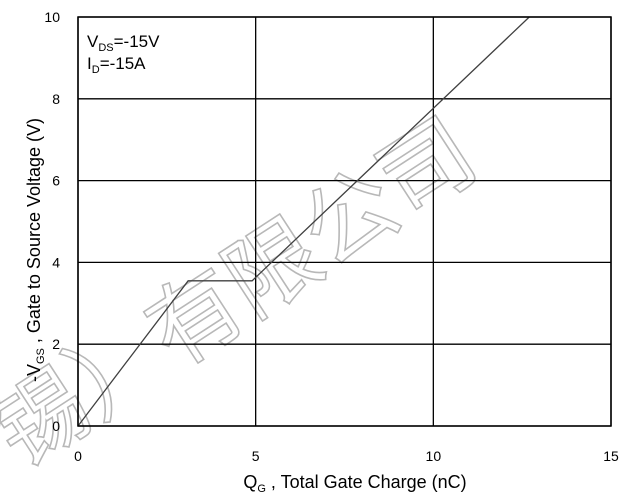  What do you see at coordinates (434, 456) in the screenshot?
I see `x-tick-label-2: 10` at bounding box center [434, 456].